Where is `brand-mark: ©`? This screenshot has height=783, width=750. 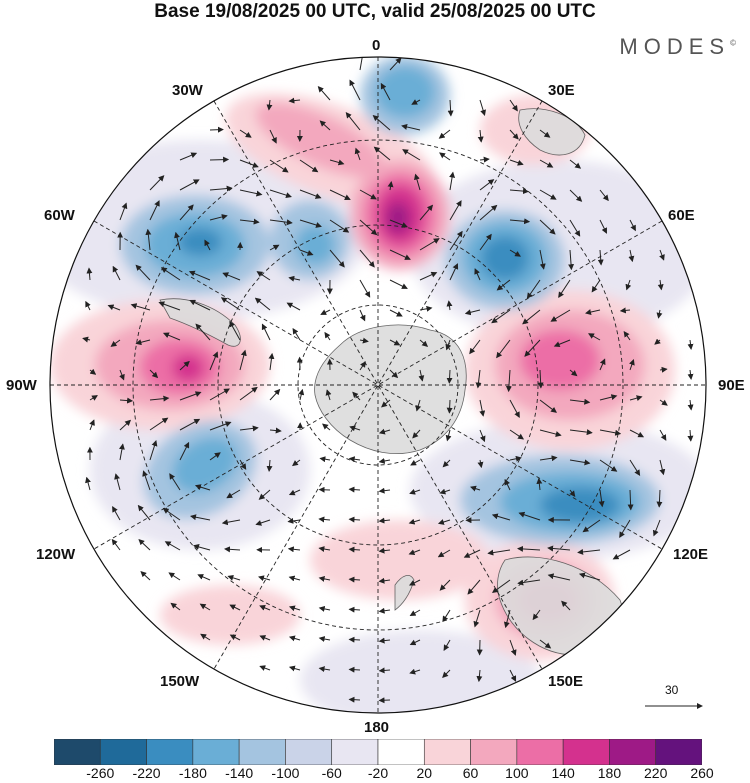 brand-mark: © is located at coordinates (733, 43).